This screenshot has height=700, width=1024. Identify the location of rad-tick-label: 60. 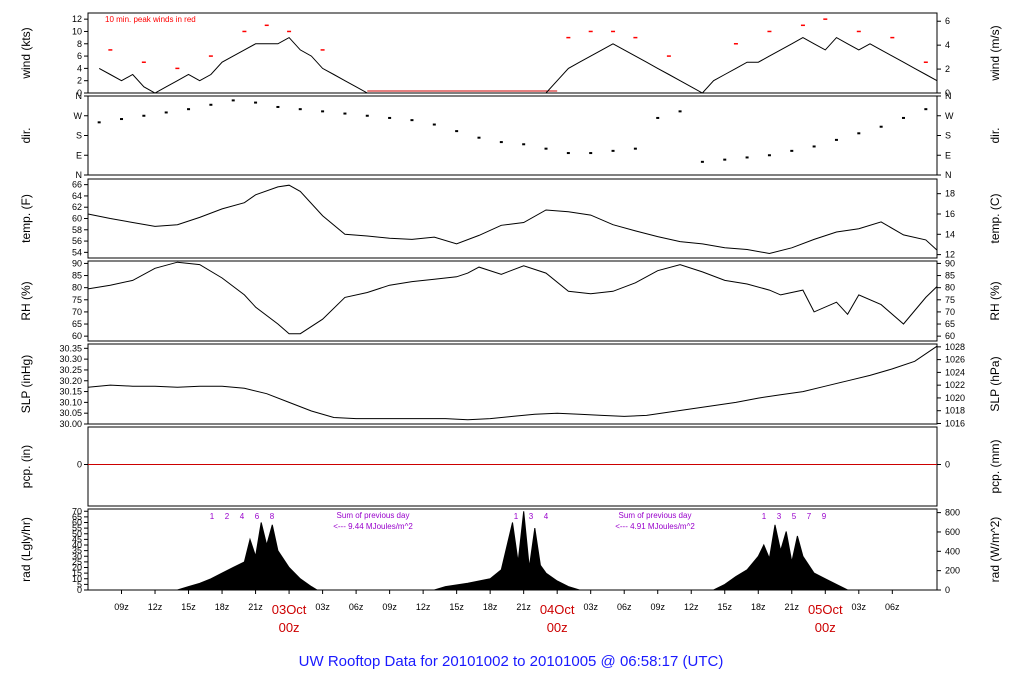
(77, 523).